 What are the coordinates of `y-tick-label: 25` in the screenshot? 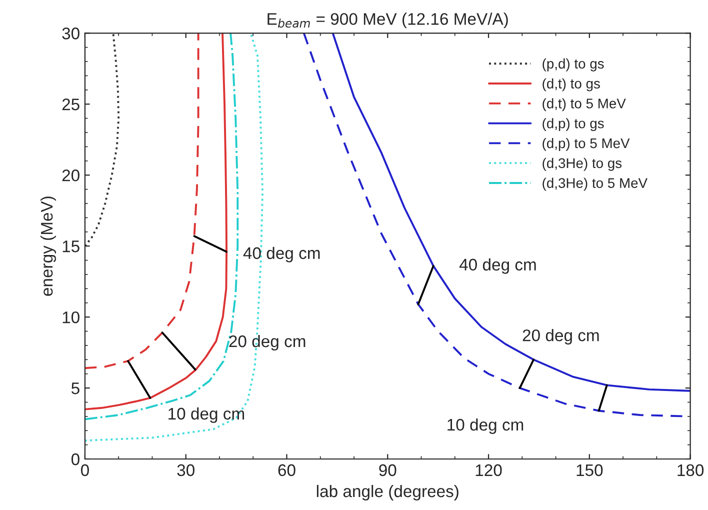 It's located at (71, 104).